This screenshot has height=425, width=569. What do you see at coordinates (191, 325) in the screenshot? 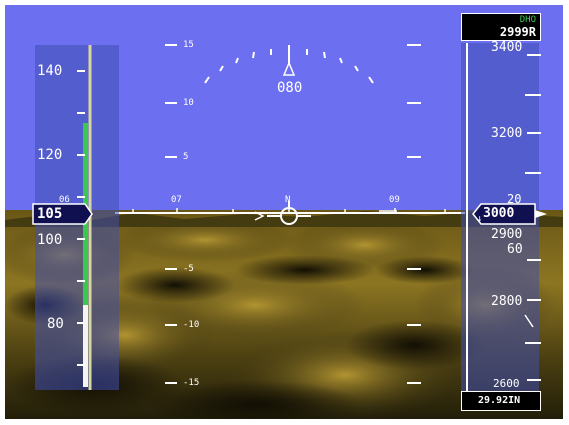
I see `pitch-label-minus-10: -10` at bounding box center [191, 325].